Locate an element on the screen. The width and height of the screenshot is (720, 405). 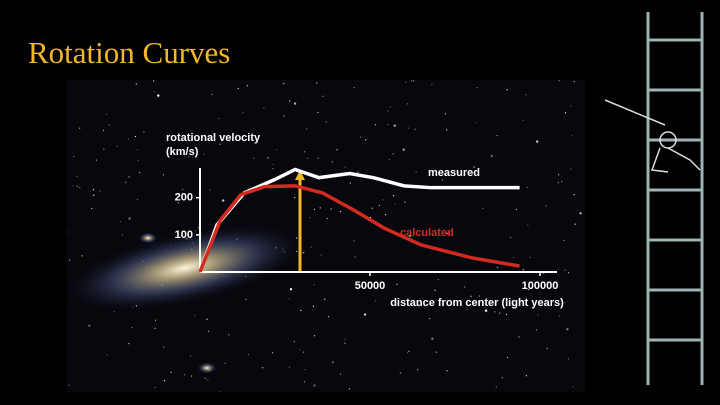
galaxy is located at coordinates (185, 268).